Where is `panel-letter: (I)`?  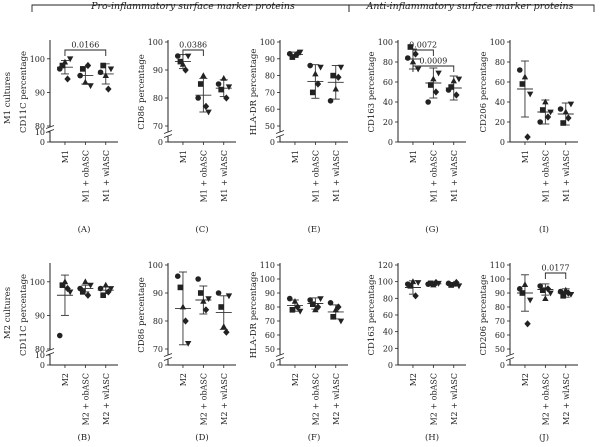 panel-letter: (I) is located at coordinates (544, 229).